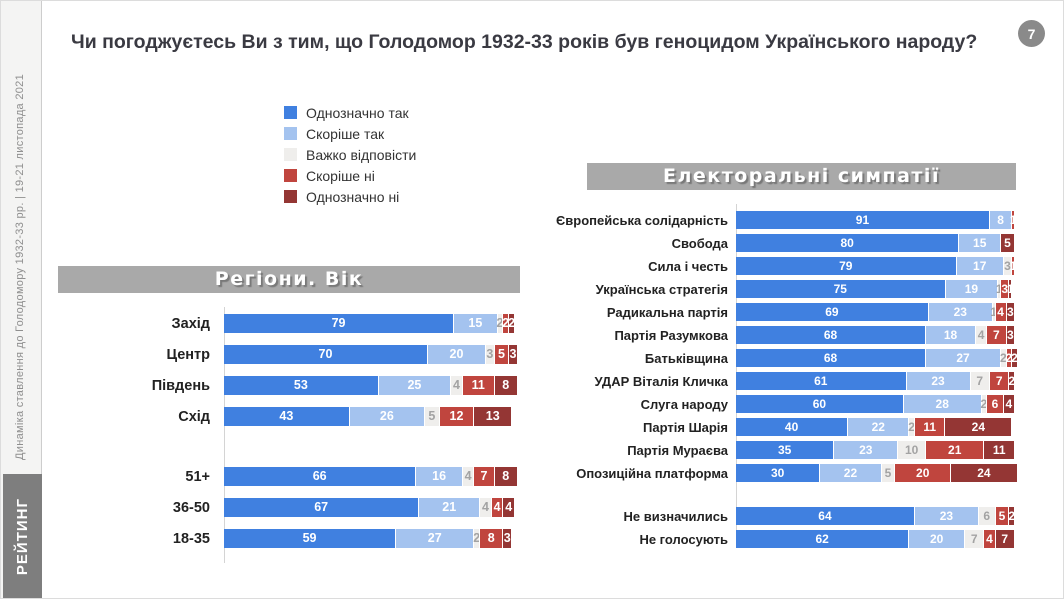 The height and width of the screenshot is (599, 1064). I want to click on chart-row: 51+ 66 16 4 7 8, so click(287, 476).